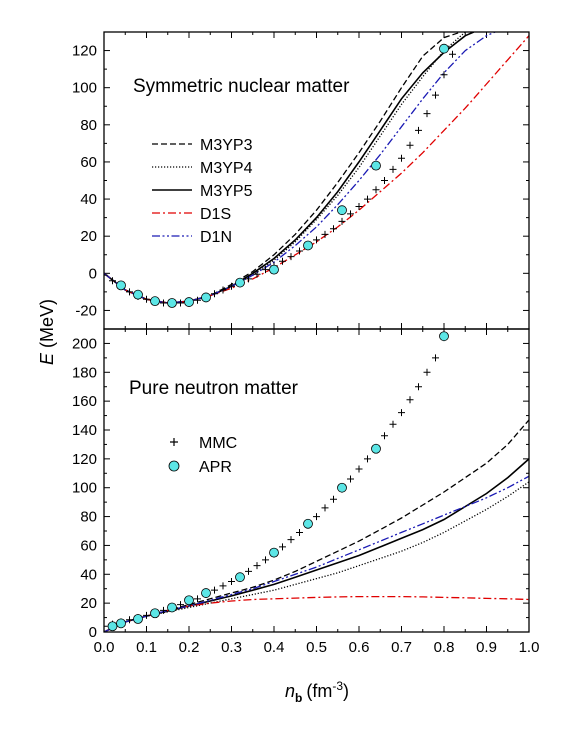  Describe the element at coordinates (359, 647) in the screenshot. I see `xtick-label-6: 0.6` at that location.